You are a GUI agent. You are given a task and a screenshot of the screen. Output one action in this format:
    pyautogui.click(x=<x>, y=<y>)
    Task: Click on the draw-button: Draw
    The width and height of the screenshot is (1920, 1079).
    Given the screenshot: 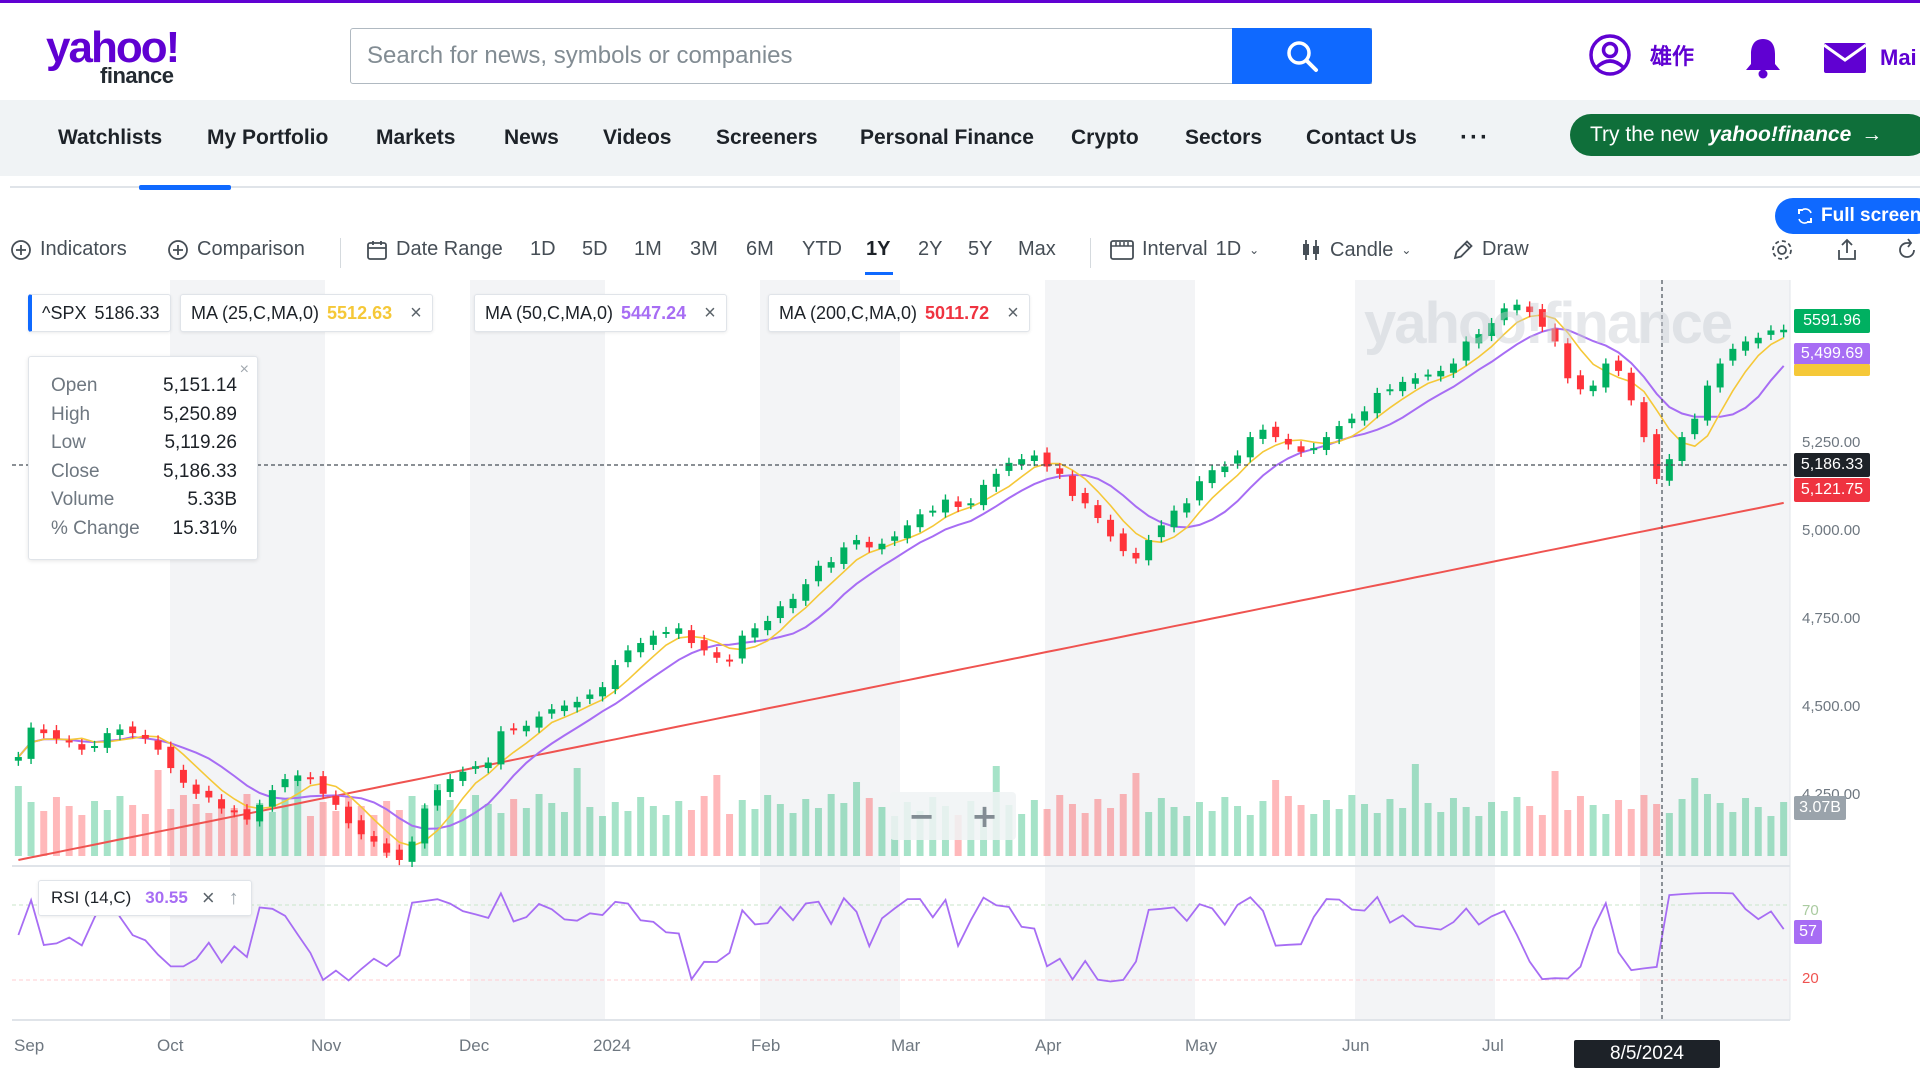 What is the action you would take?
    pyautogui.click(x=1490, y=249)
    